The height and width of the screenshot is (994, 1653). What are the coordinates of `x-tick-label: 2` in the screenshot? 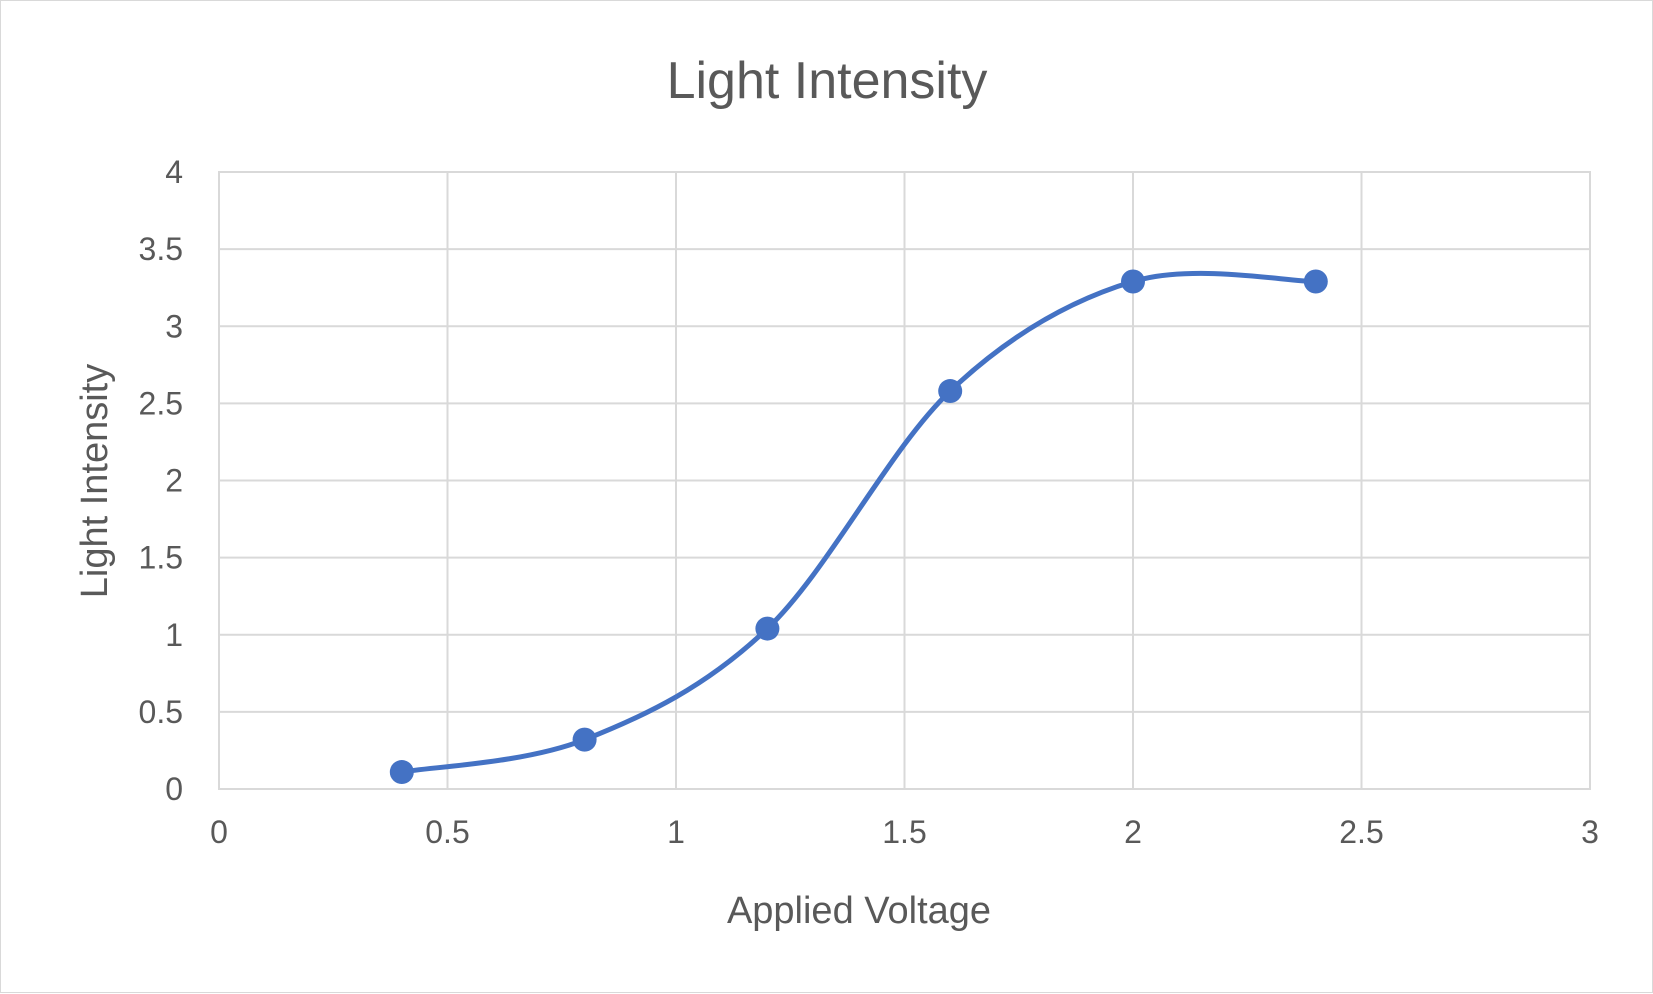 It's located at (1133, 832).